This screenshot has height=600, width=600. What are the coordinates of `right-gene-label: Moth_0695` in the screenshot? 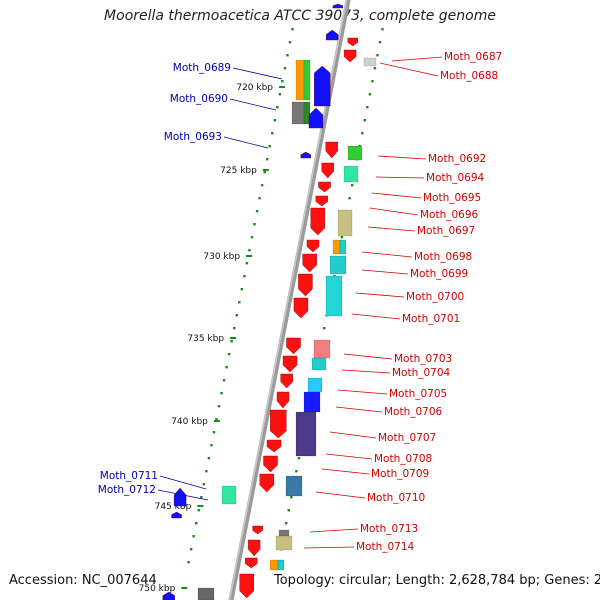 It's located at (452, 198).